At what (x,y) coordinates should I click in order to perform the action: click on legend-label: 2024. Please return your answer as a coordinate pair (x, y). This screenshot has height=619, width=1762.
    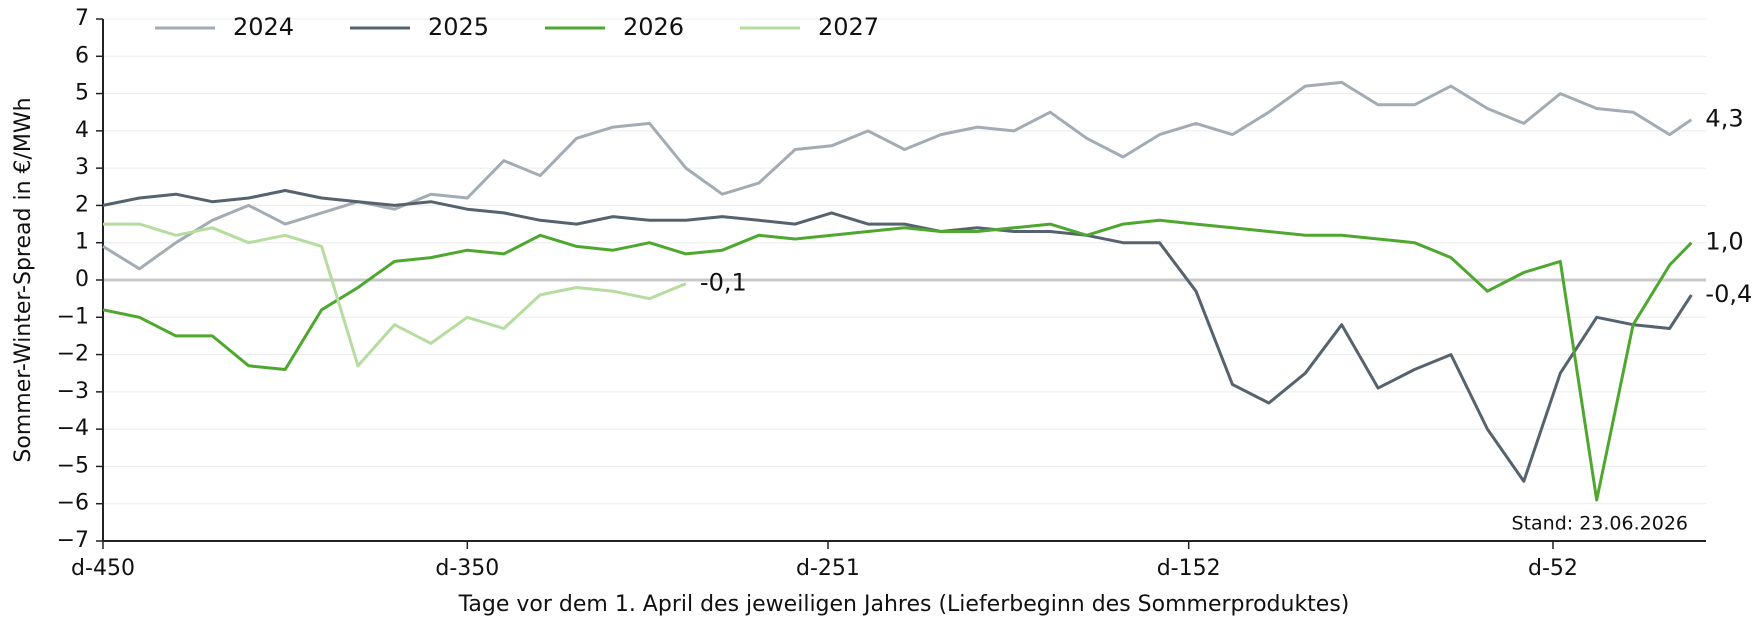
    Looking at the image, I should click on (263, 27).